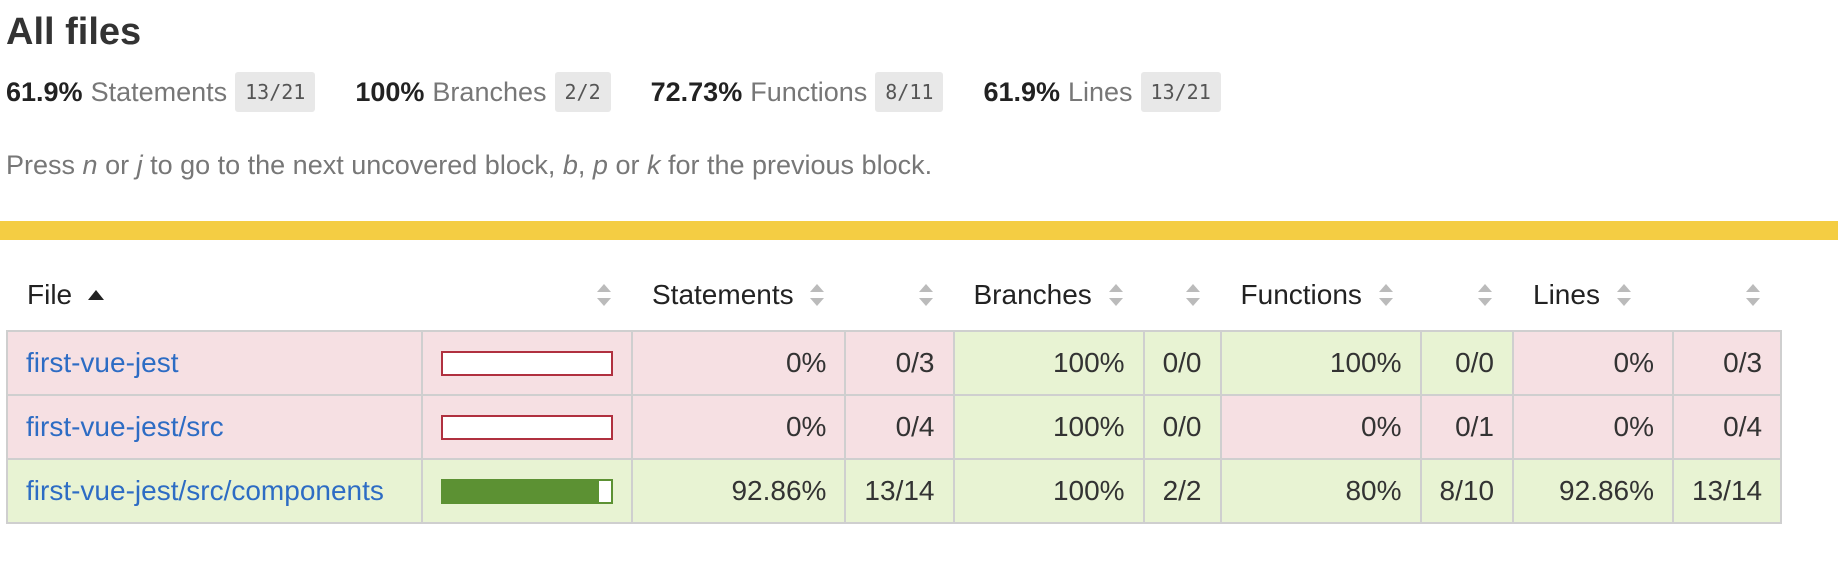 The height and width of the screenshot is (586, 1838). Describe the element at coordinates (899, 363) in the screenshot. I see `statements-fraction-cell: 0/3` at that location.